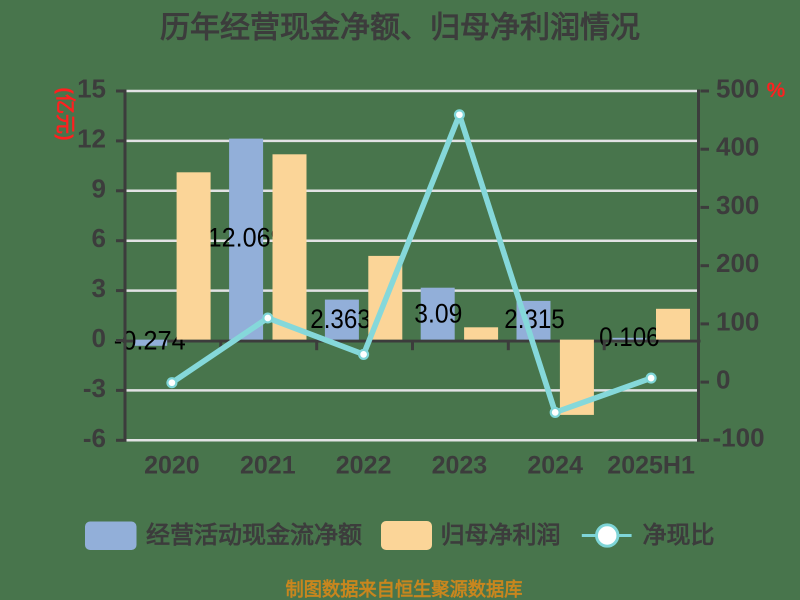 This screenshot has width=800, height=600. What do you see at coordinates (737, 147) in the screenshot?
I see `svg-text: 400` at bounding box center [737, 147].